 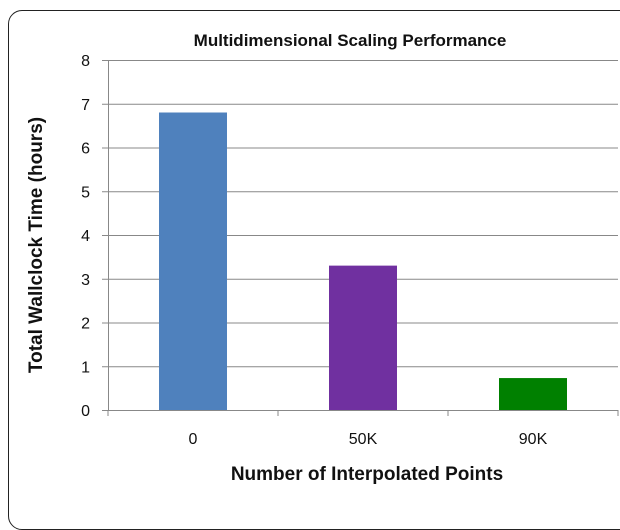 What do you see at coordinates (85, 280) in the screenshot?
I see `y-tick-label: 3` at bounding box center [85, 280].